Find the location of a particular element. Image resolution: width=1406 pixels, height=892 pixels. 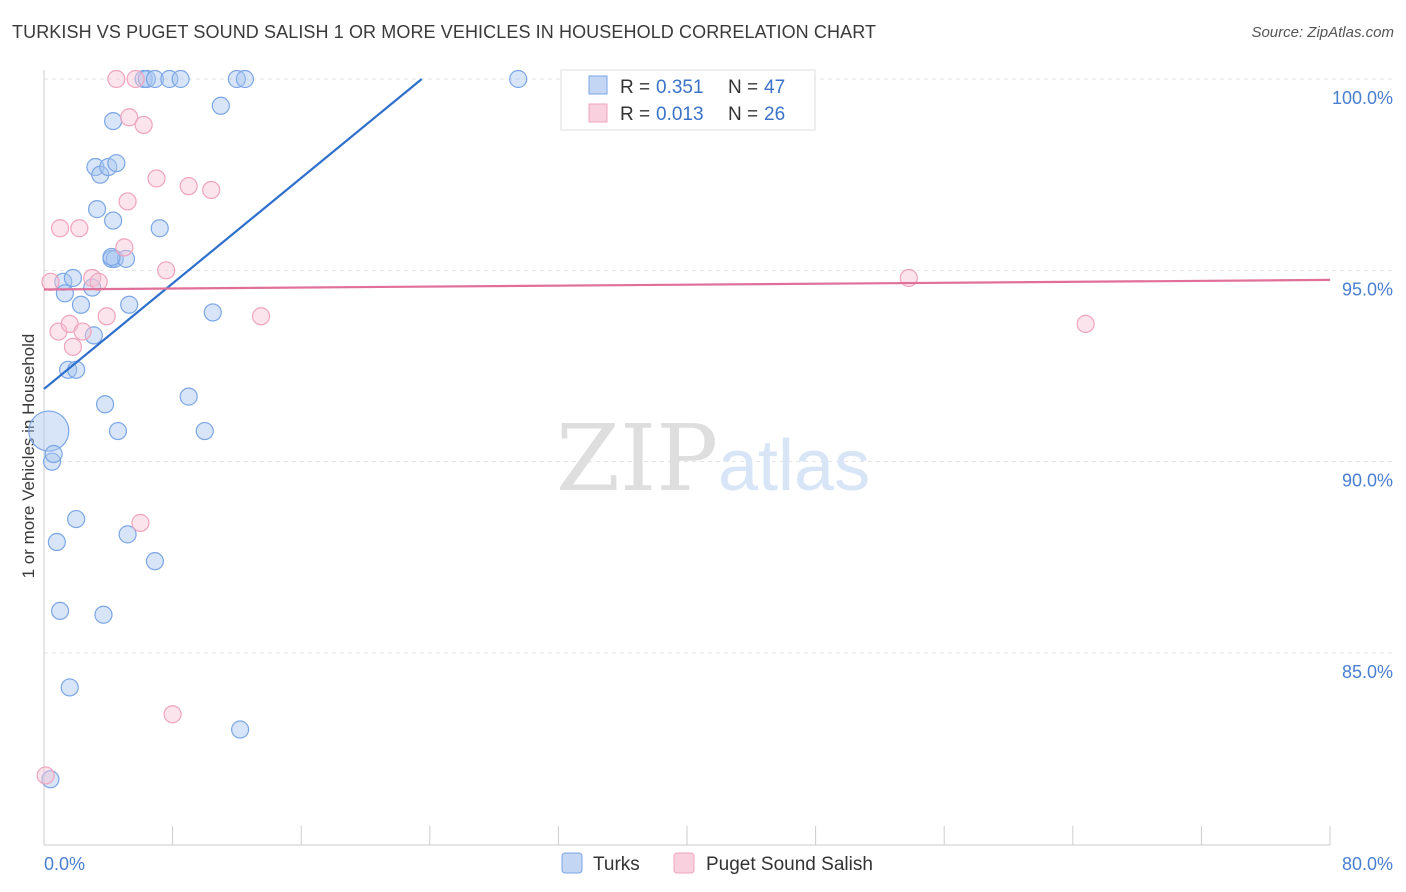

y-tick-labels: 85.0% 90.0% 95.0% 100.0% is located at coordinates (1362, 385).